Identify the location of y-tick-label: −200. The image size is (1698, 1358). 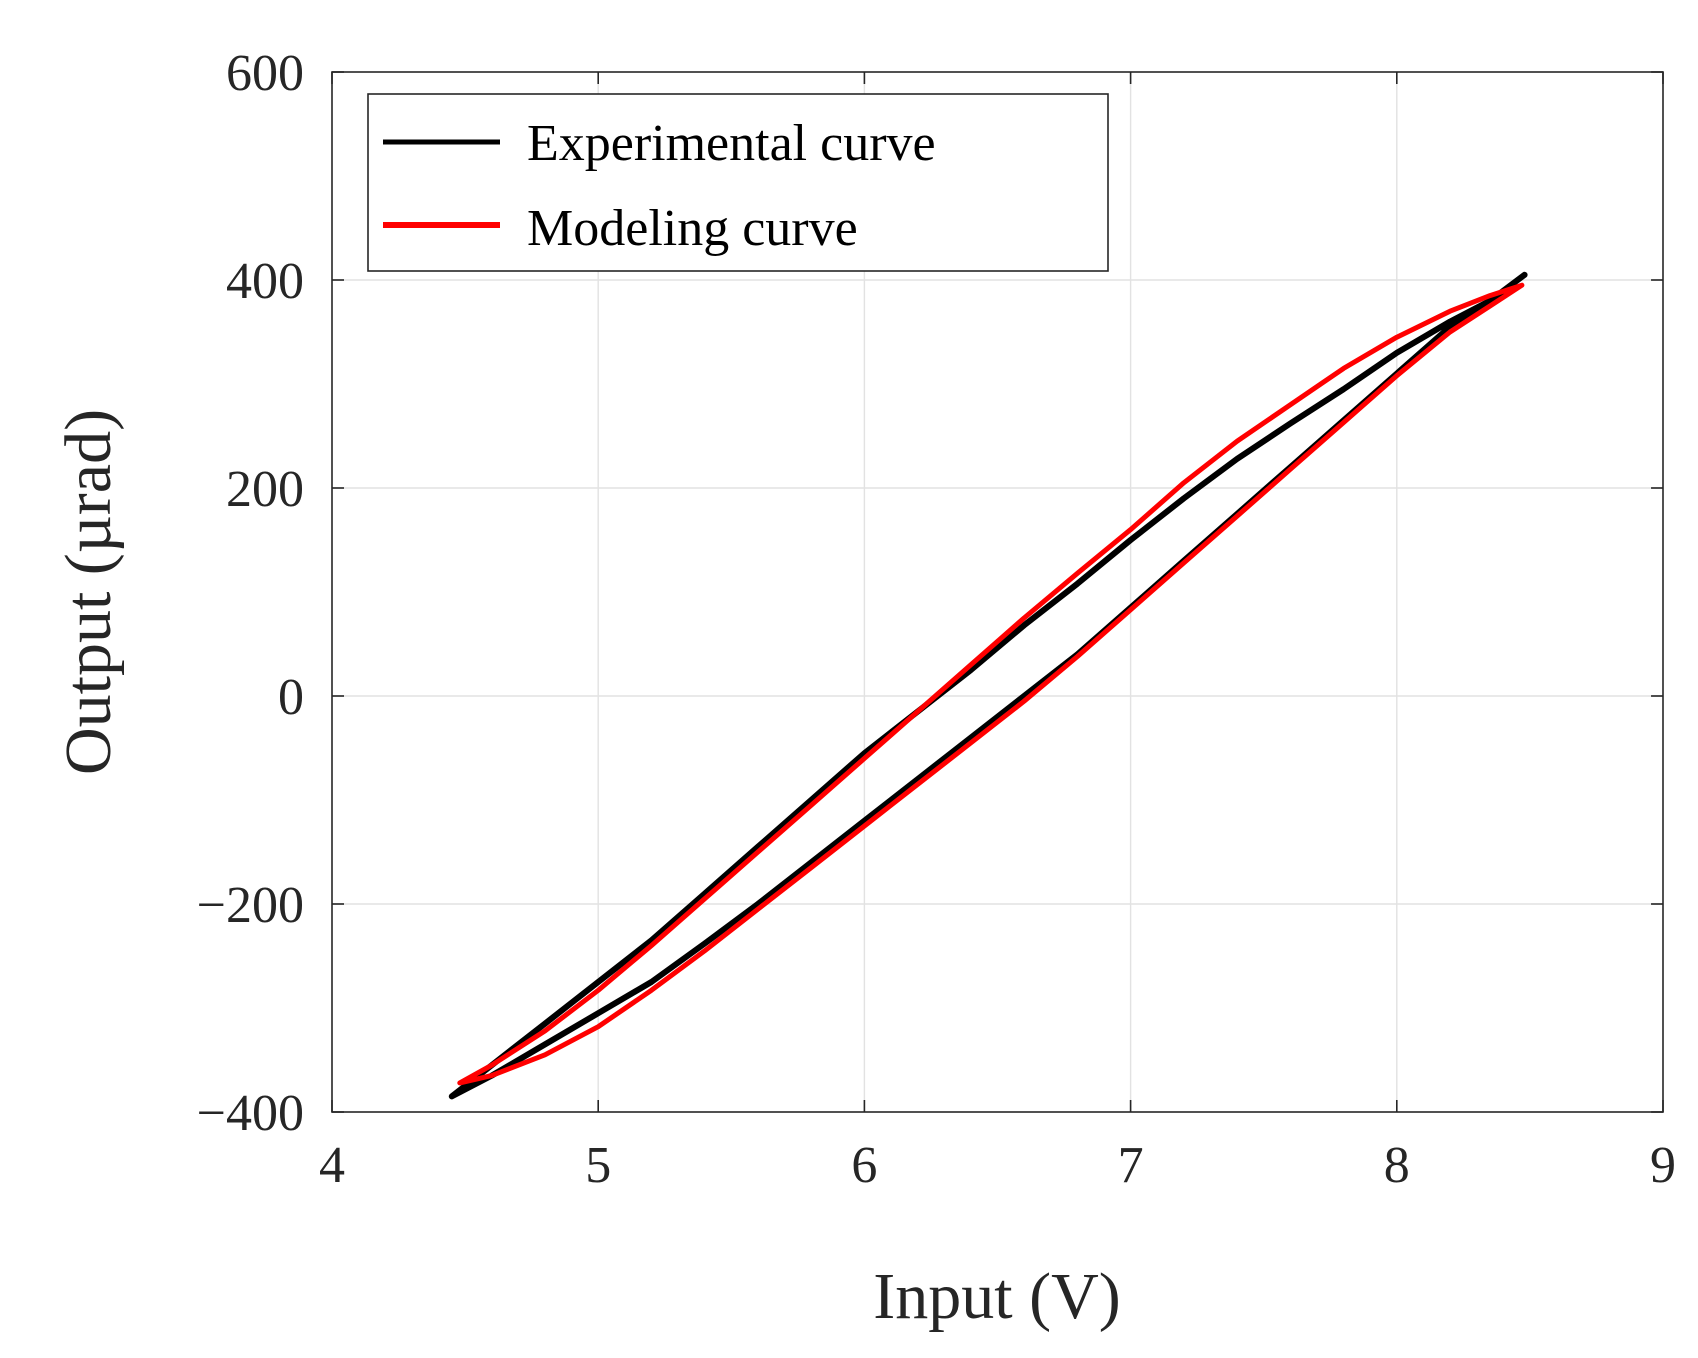
(250, 905).